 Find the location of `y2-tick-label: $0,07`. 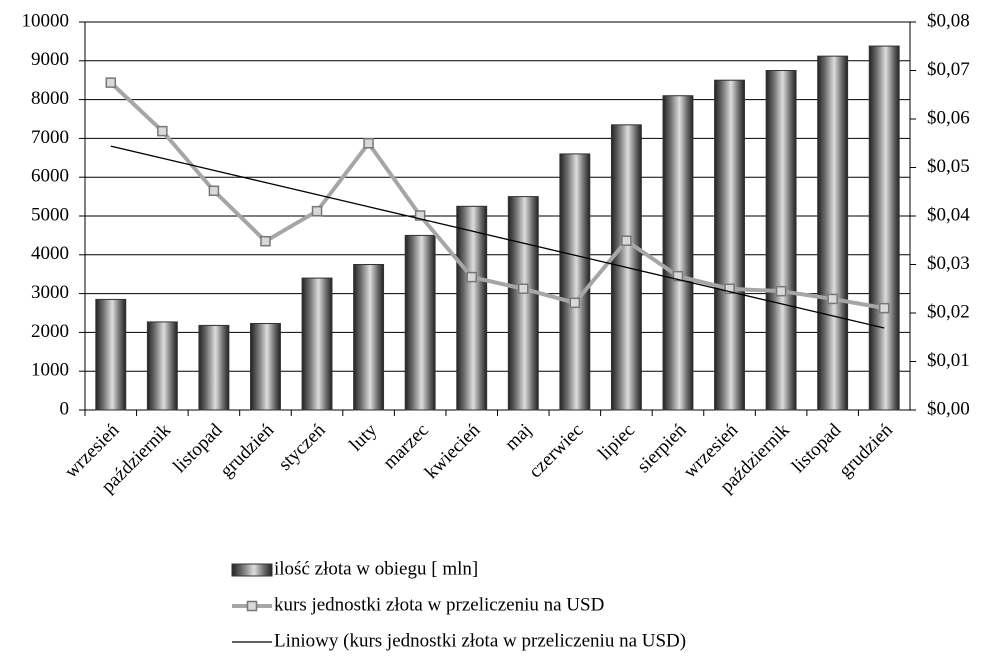

y2-tick-label: $0,07 is located at coordinates (948, 69).